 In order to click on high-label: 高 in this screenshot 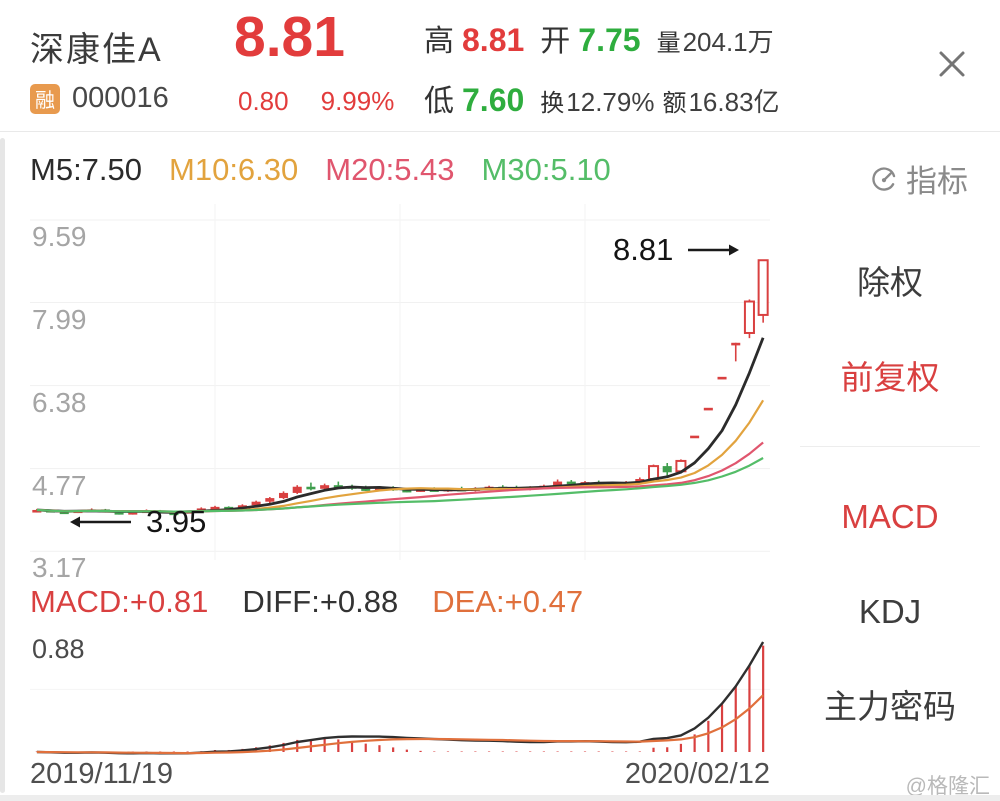, I will do `click(439, 41)`.